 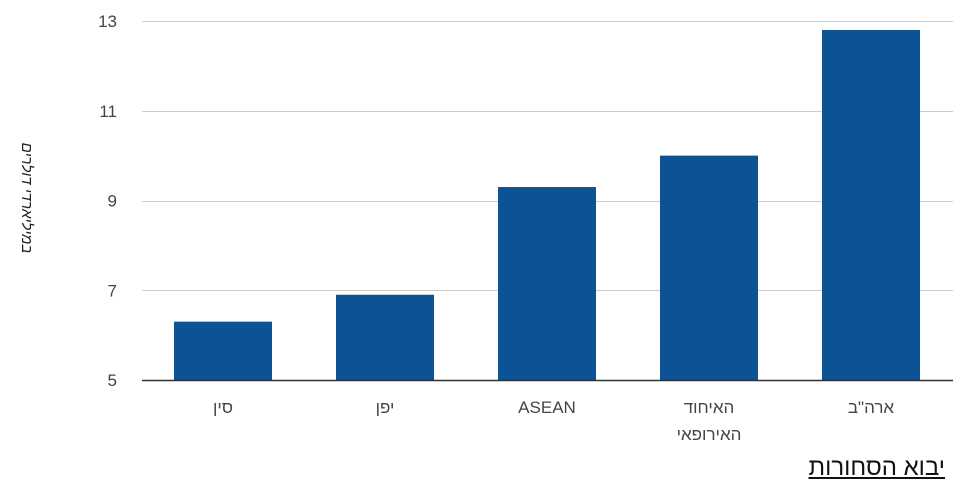 What do you see at coordinates (709, 434) in the screenshot?
I see `x-tick-label: האירופאי` at bounding box center [709, 434].